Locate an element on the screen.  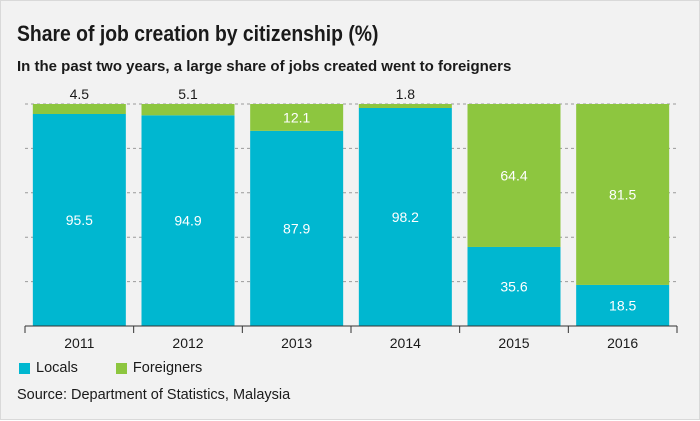
bar-foreigners-2014 is located at coordinates (405, 106).